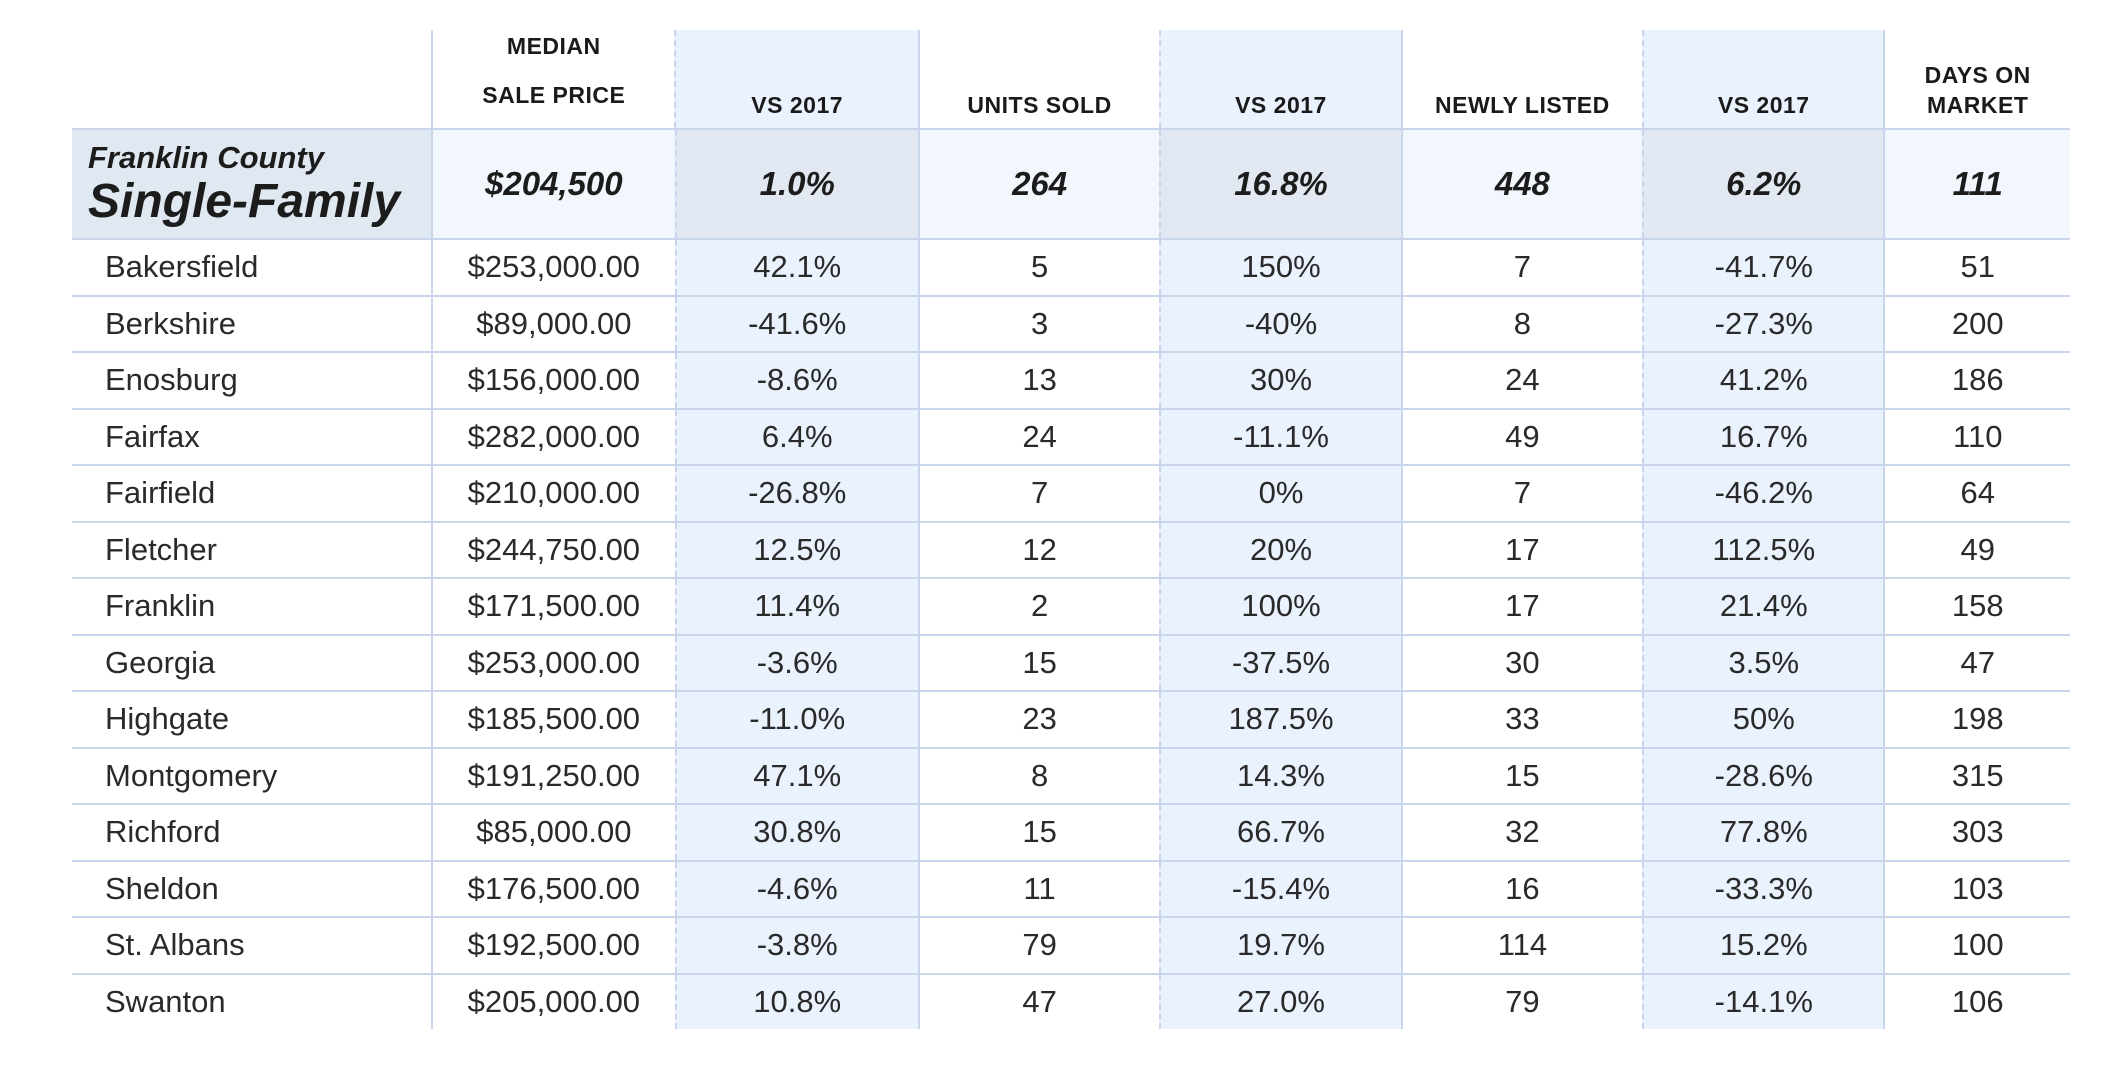 This screenshot has height=1084, width=2115. Describe the element at coordinates (1521, 549) in the screenshot. I see `newly-listed: 17` at that location.